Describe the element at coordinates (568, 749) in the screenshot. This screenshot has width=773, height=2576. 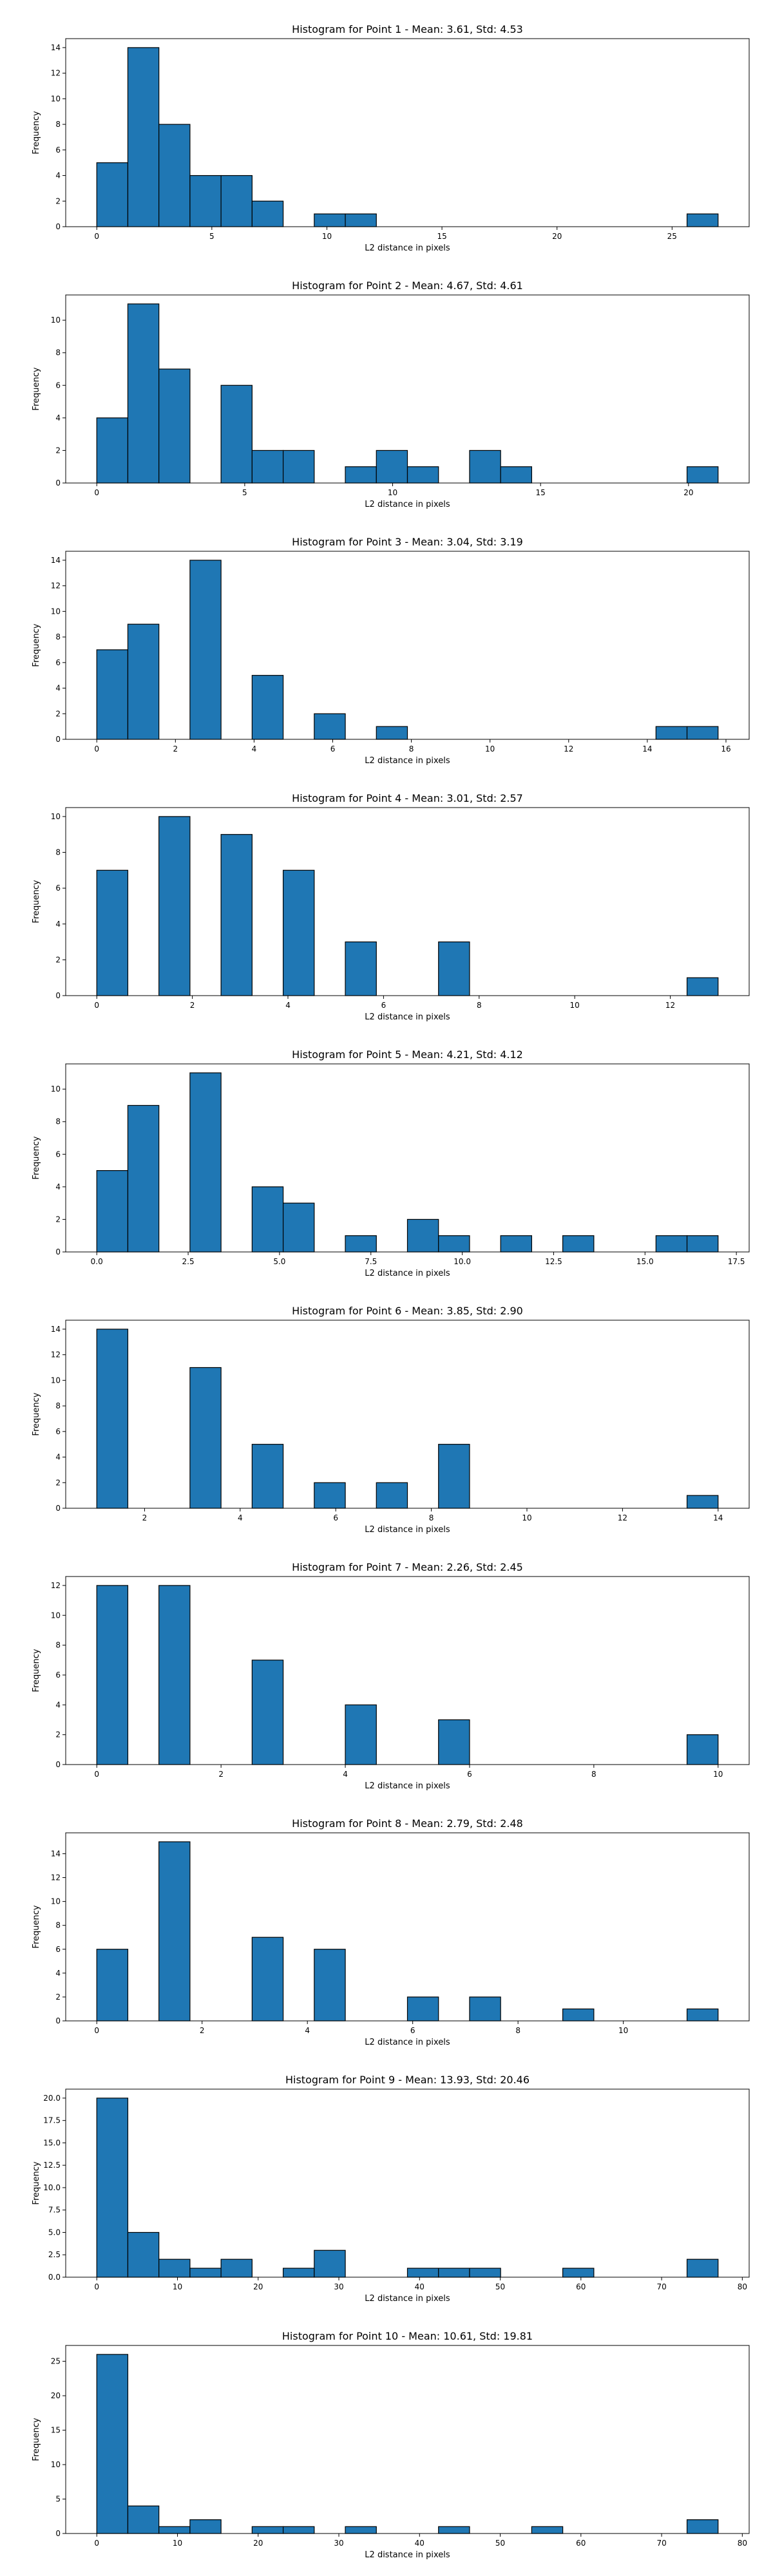
I see `x-tick-label: 12` at that location.